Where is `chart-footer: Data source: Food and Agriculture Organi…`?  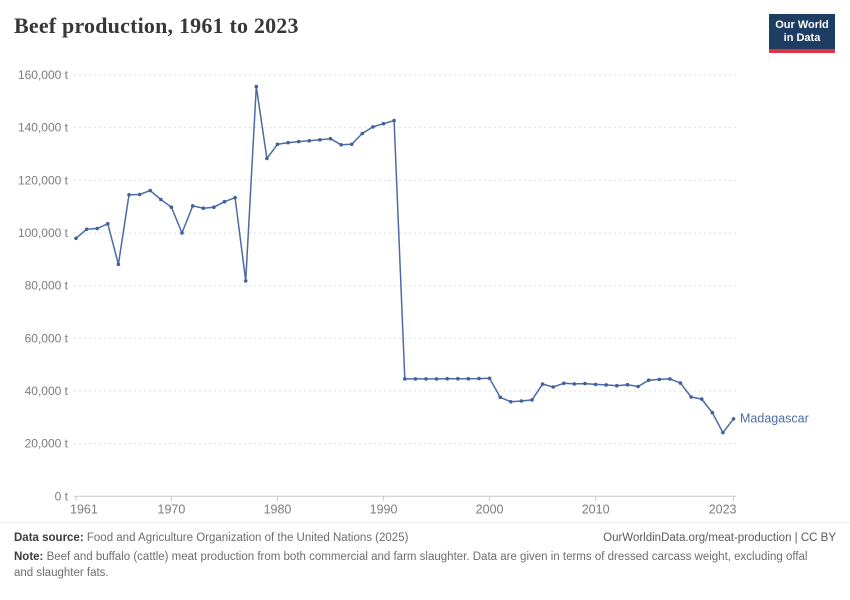
chart-footer: Data source: Food and Agriculture Organi… is located at coordinates (425, 551).